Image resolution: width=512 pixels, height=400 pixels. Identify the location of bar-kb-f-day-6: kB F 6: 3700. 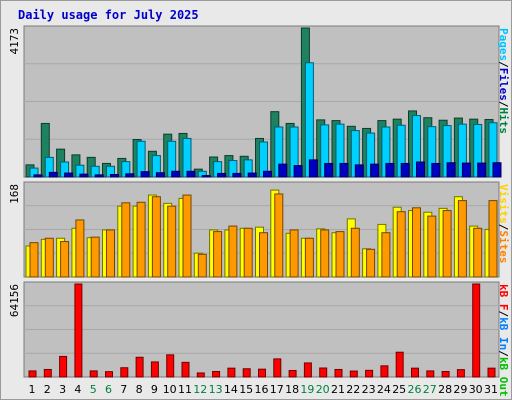
(109, 374).